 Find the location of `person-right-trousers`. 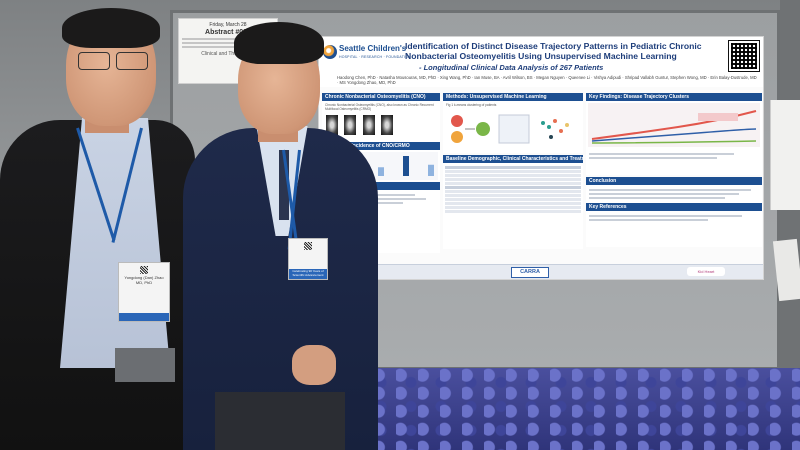

person-right-trousers is located at coordinates (280, 421).